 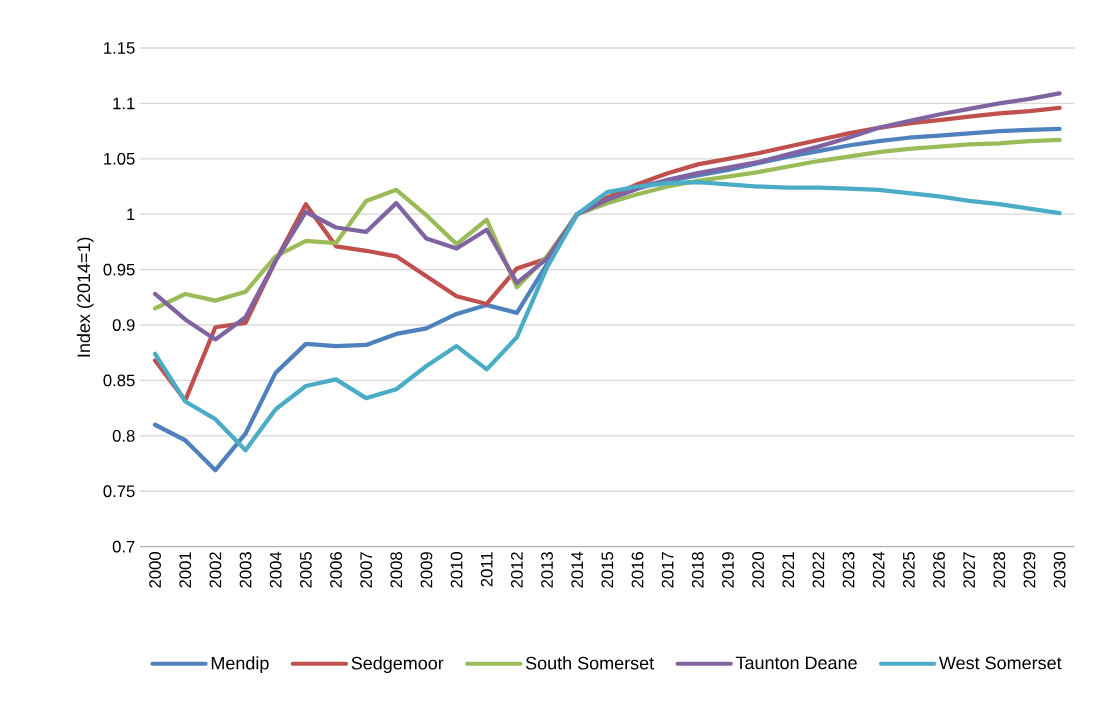 What do you see at coordinates (426, 570) in the screenshot?
I see `x-tick-label: 2009` at bounding box center [426, 570].